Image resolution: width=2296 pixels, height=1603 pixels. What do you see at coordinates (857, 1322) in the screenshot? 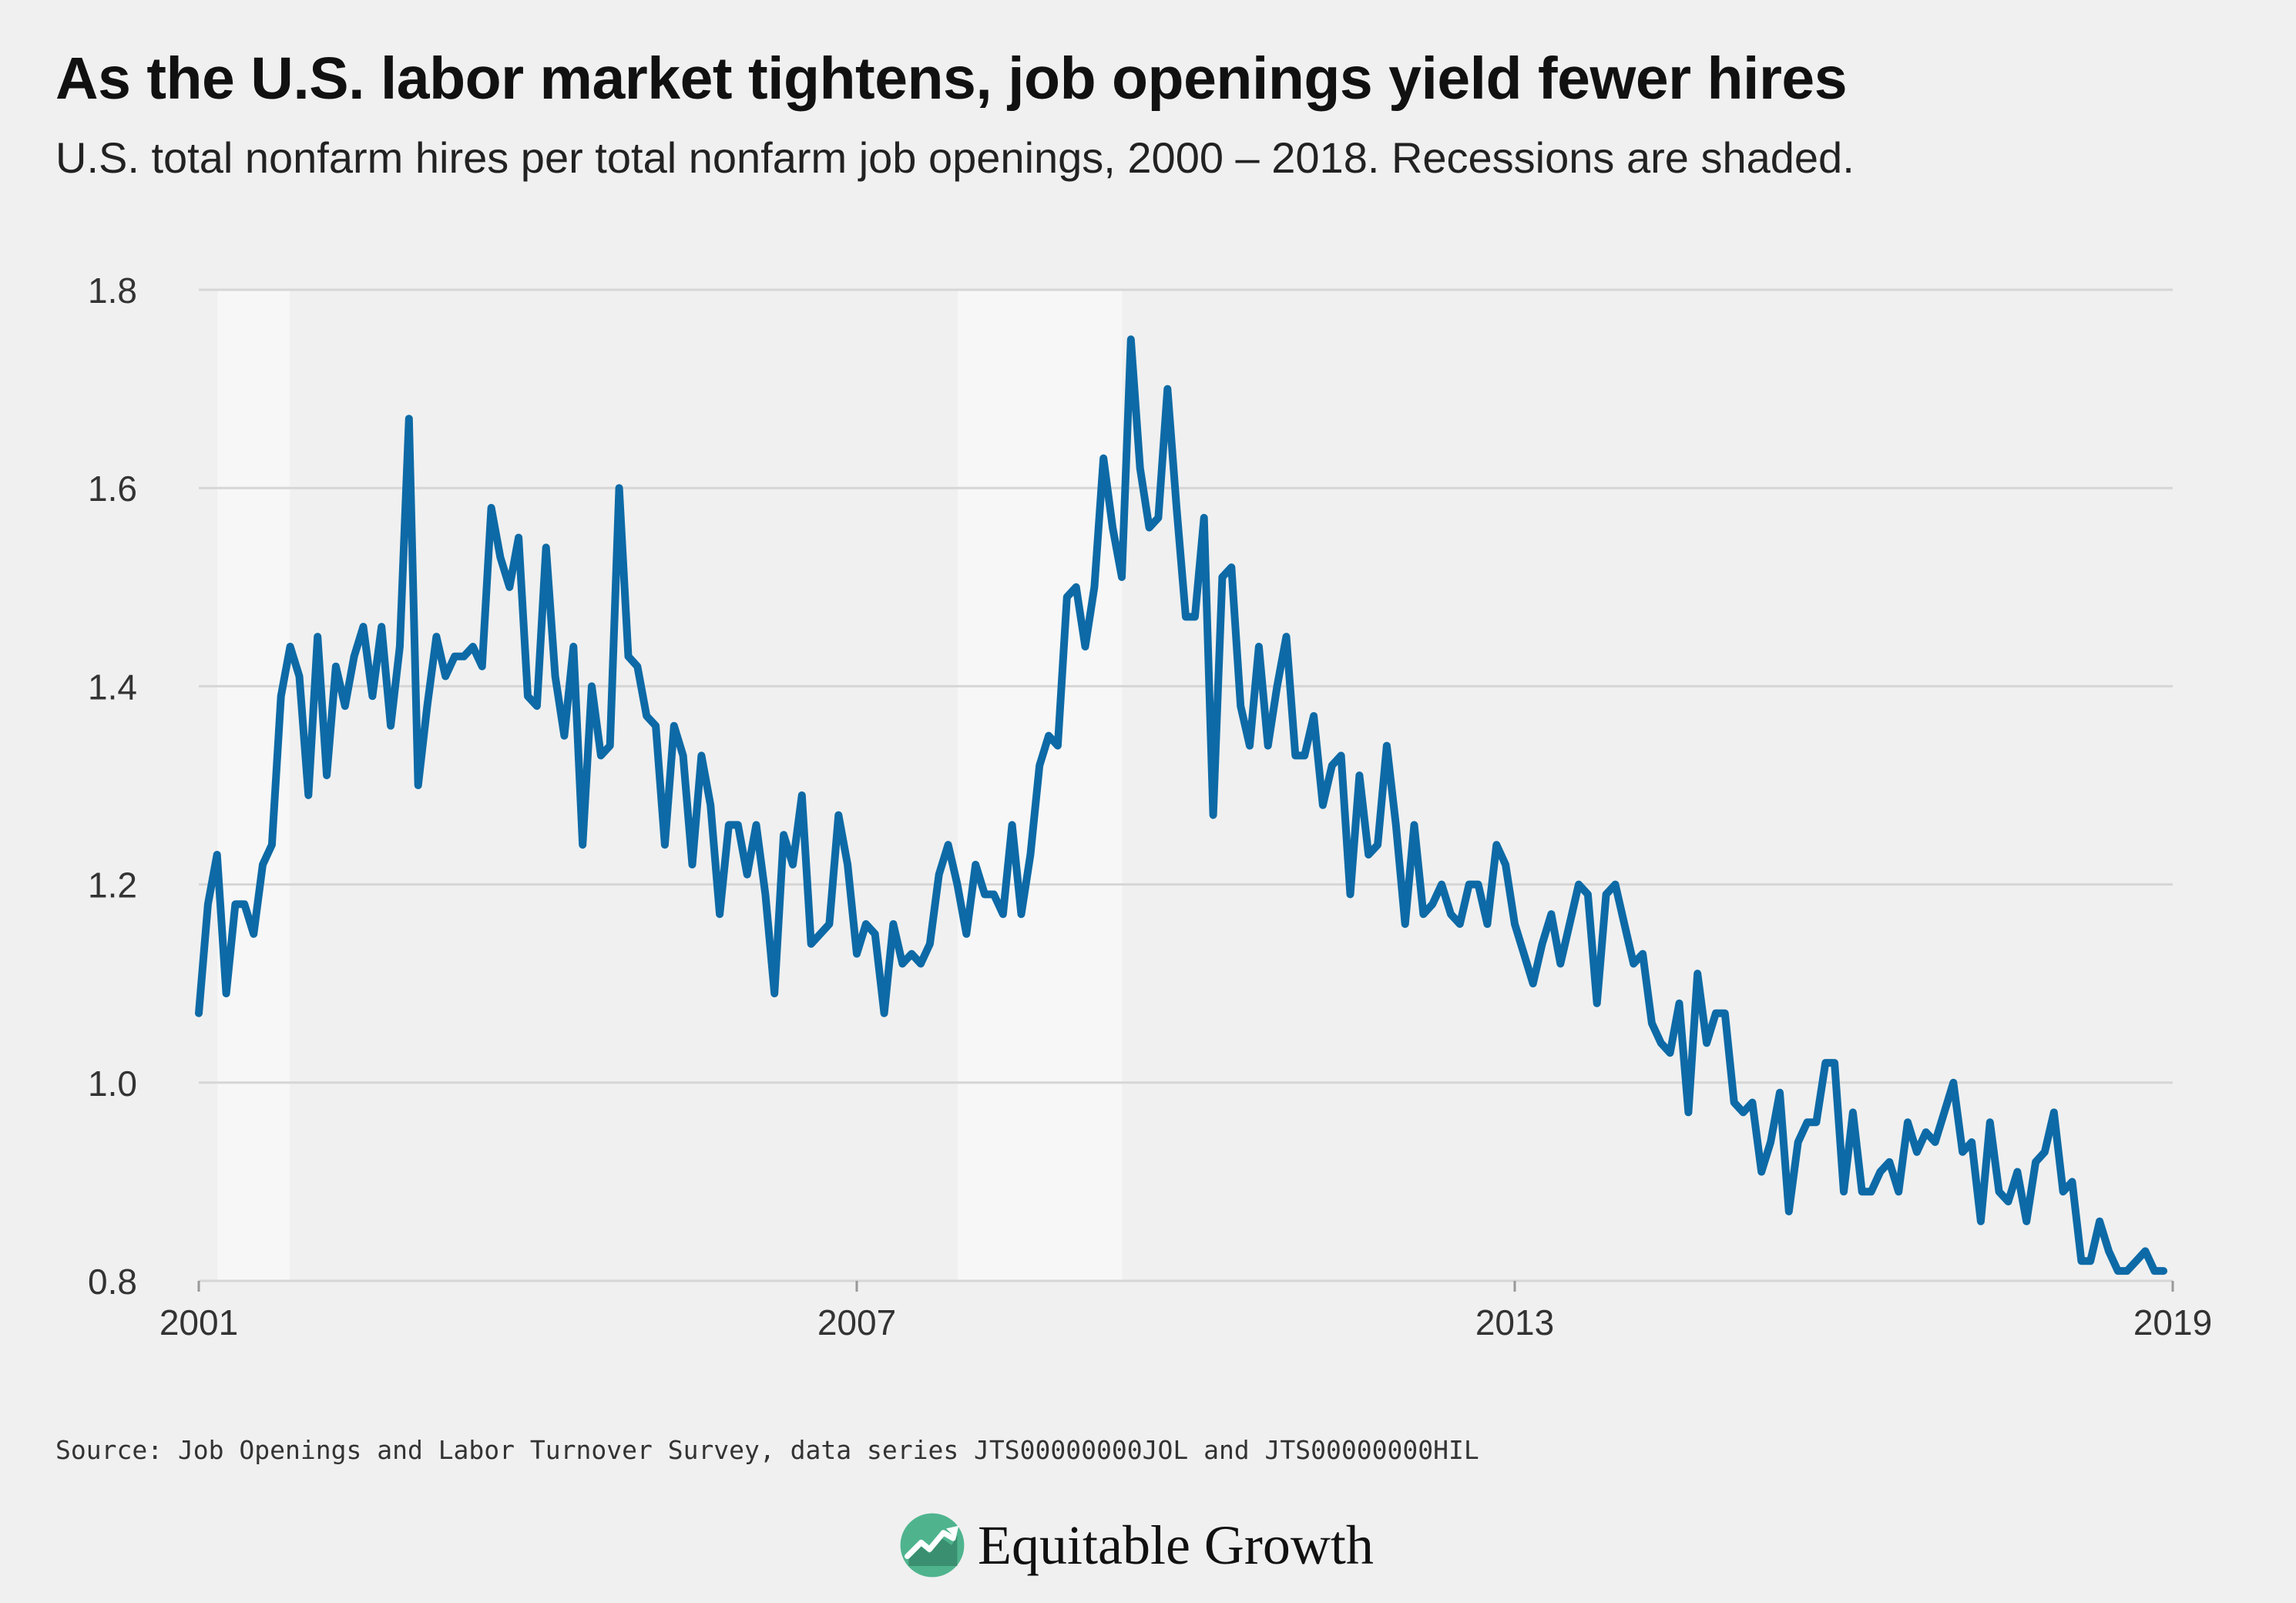
I see `x-tick-label: 2007` at bounding box center [857, 1322].